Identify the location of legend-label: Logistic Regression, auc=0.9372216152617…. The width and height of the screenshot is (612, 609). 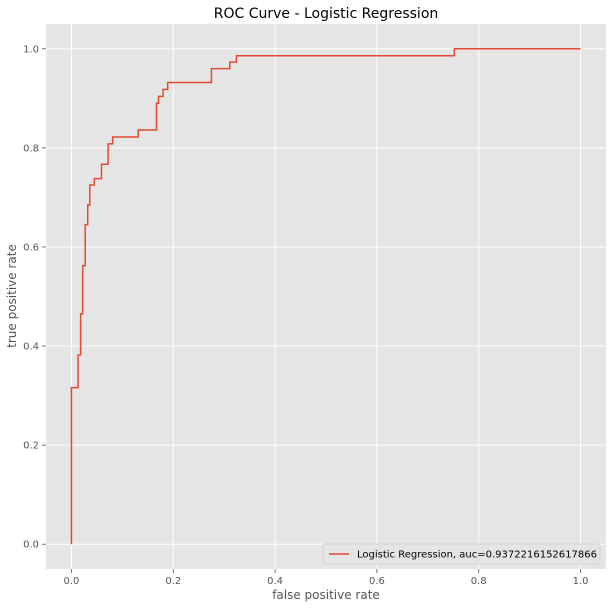
(477, 555).